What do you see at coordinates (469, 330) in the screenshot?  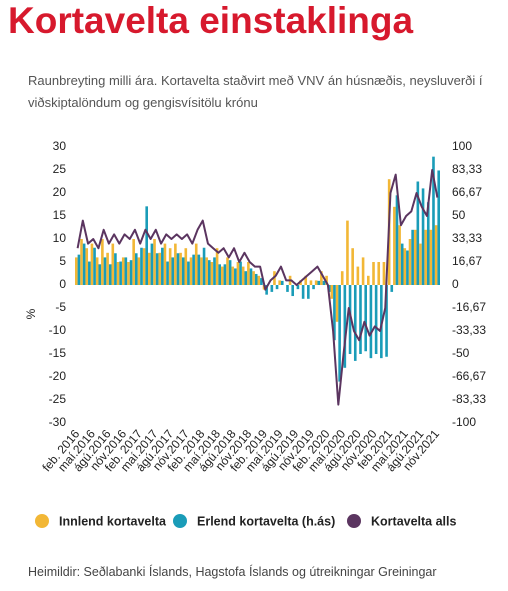 I see `y2-tick-label: -33,33` at bounding box center [469, 330].